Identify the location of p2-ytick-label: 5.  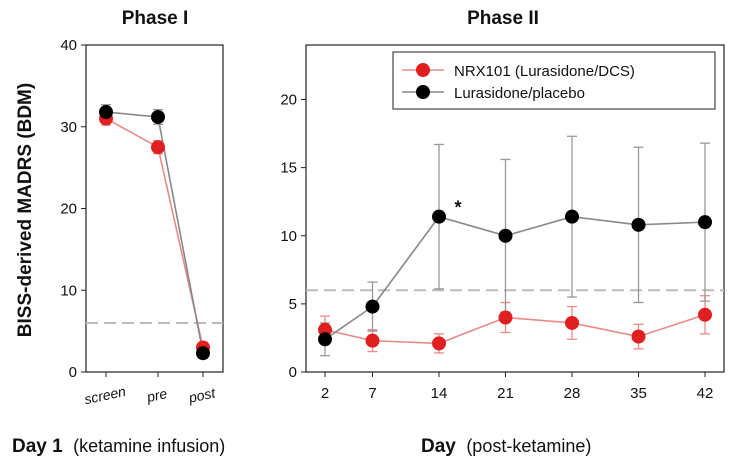
(293, 304).